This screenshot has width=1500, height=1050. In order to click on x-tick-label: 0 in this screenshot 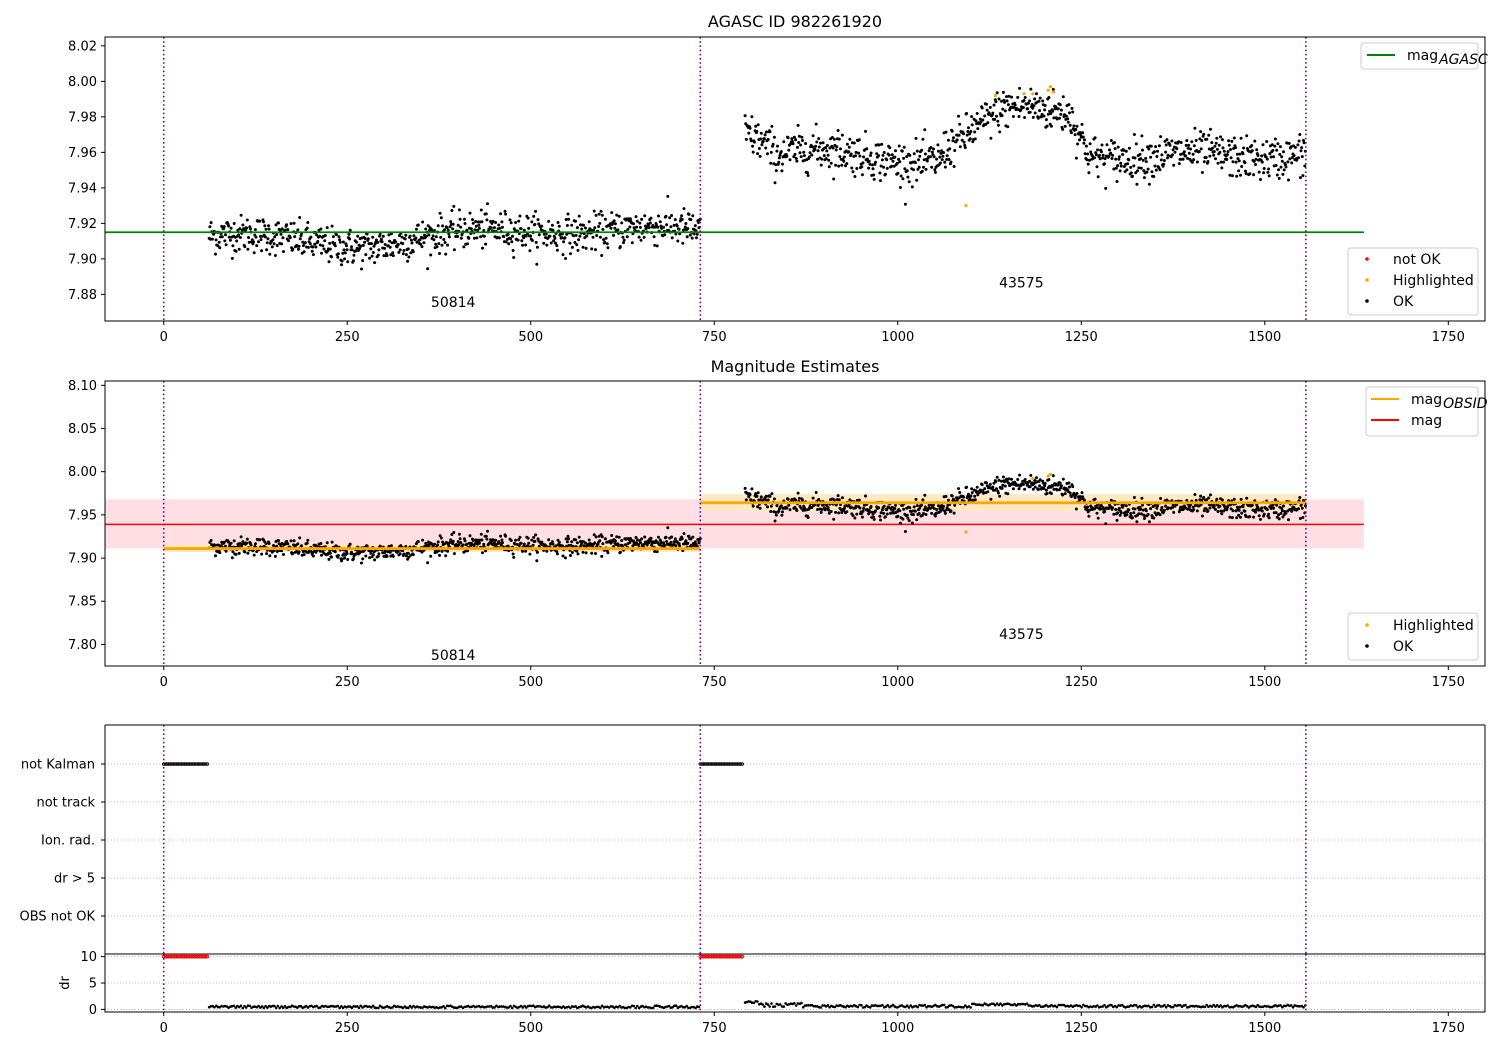, I will do `click(164, 337)`.